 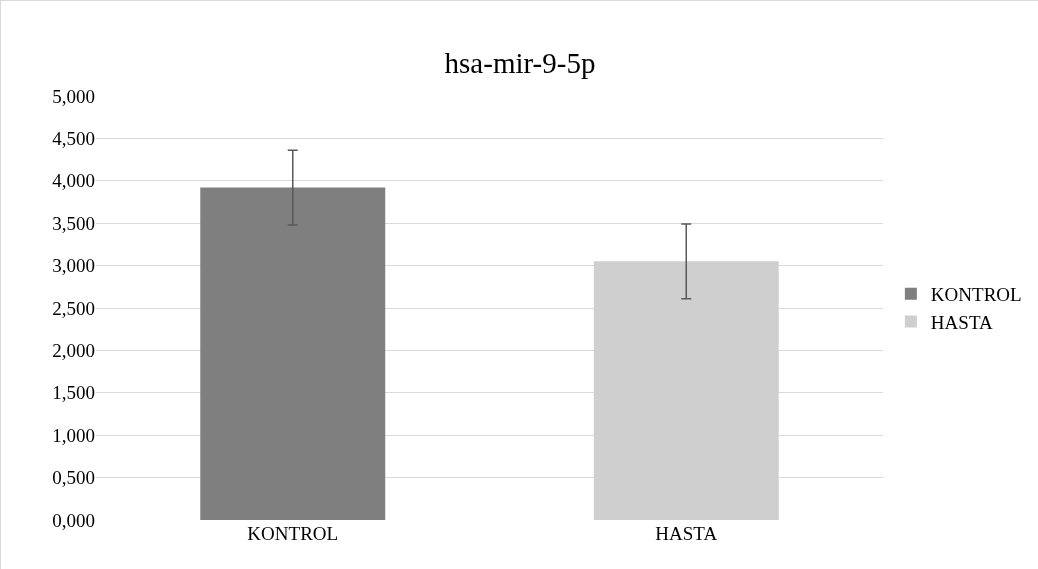 What do you see at coordinates (73, 308) in the screenshot?
I see `y-tick-label: 2,500` at bounding box center [73, 308].